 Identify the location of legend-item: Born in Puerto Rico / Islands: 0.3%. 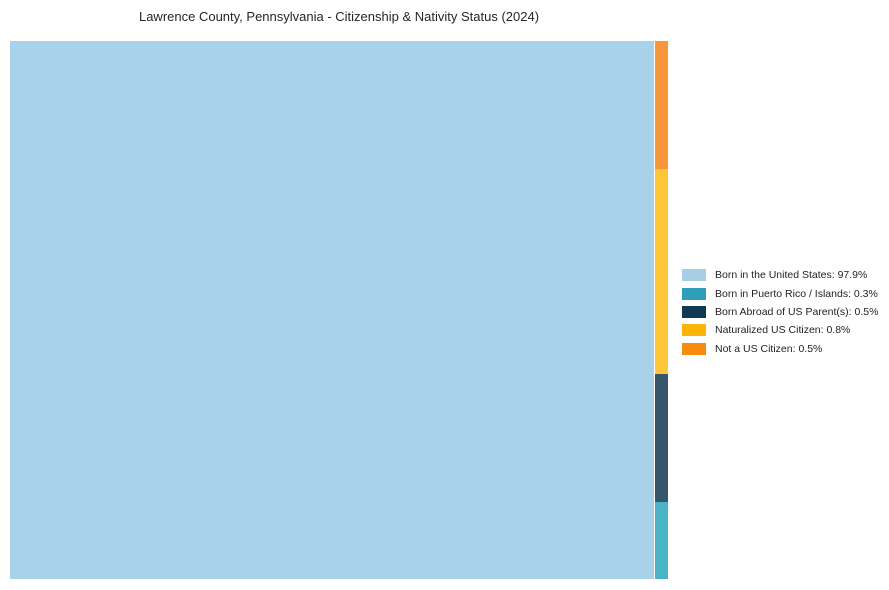
(780, 293).